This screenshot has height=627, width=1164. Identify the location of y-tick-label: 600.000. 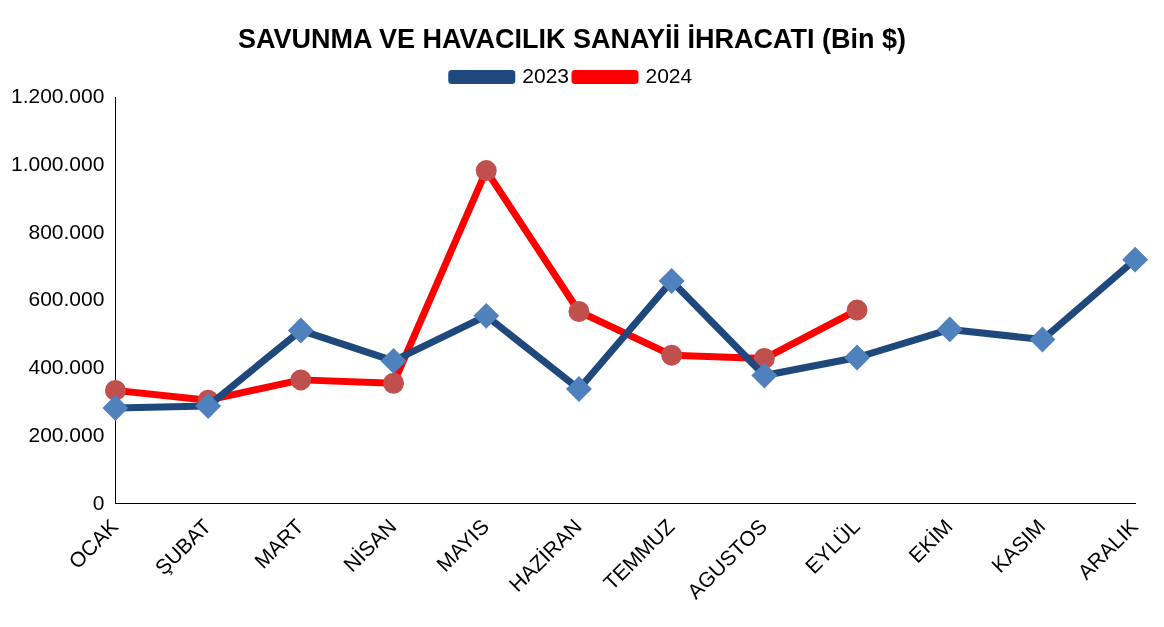
(66, 299).